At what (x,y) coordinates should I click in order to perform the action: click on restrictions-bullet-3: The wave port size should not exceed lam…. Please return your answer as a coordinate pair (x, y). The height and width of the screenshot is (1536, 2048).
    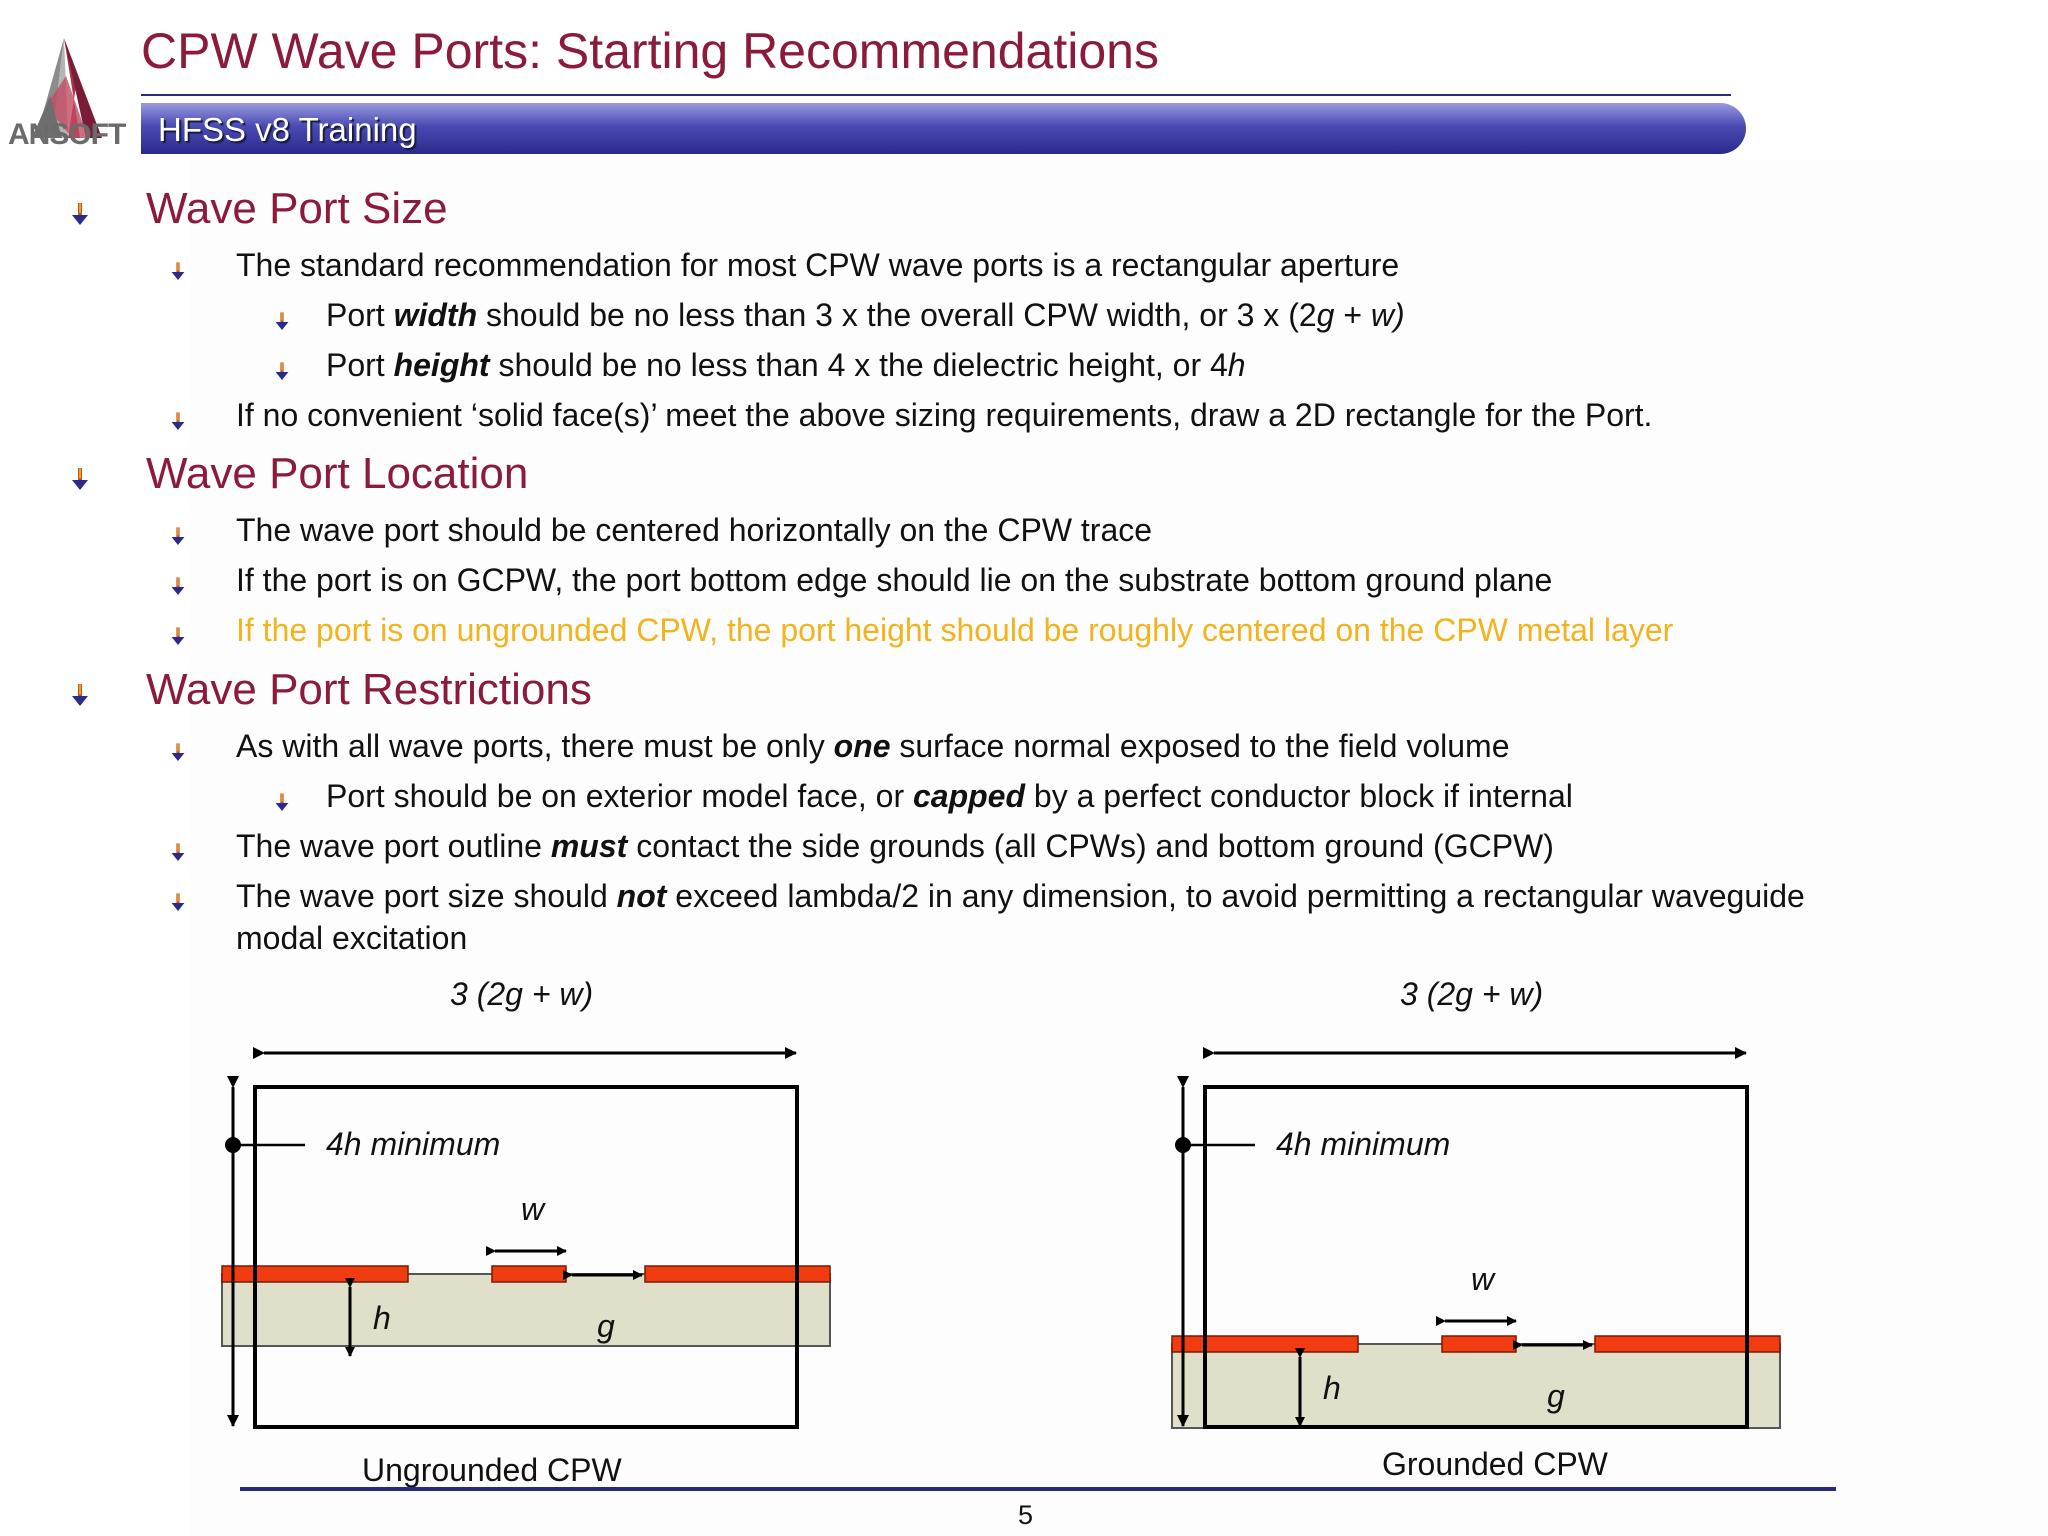
    Looking at the image, I should click on (1020, 896).